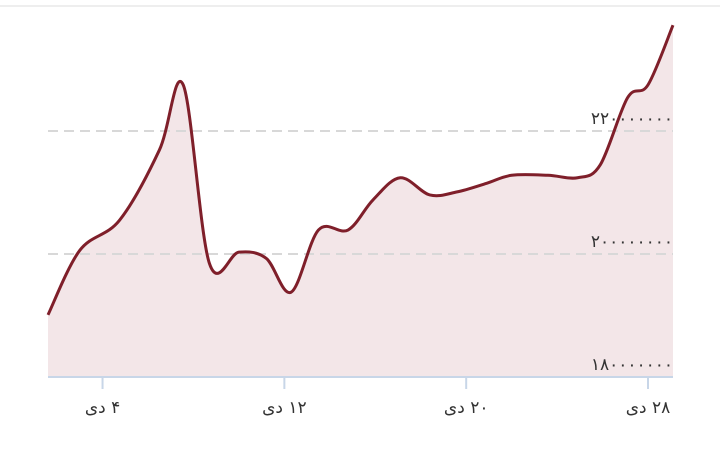 This screenshot has width=720, height=465. I want to click on x-tick-label: ۱۲ دی, so click(284, 408).